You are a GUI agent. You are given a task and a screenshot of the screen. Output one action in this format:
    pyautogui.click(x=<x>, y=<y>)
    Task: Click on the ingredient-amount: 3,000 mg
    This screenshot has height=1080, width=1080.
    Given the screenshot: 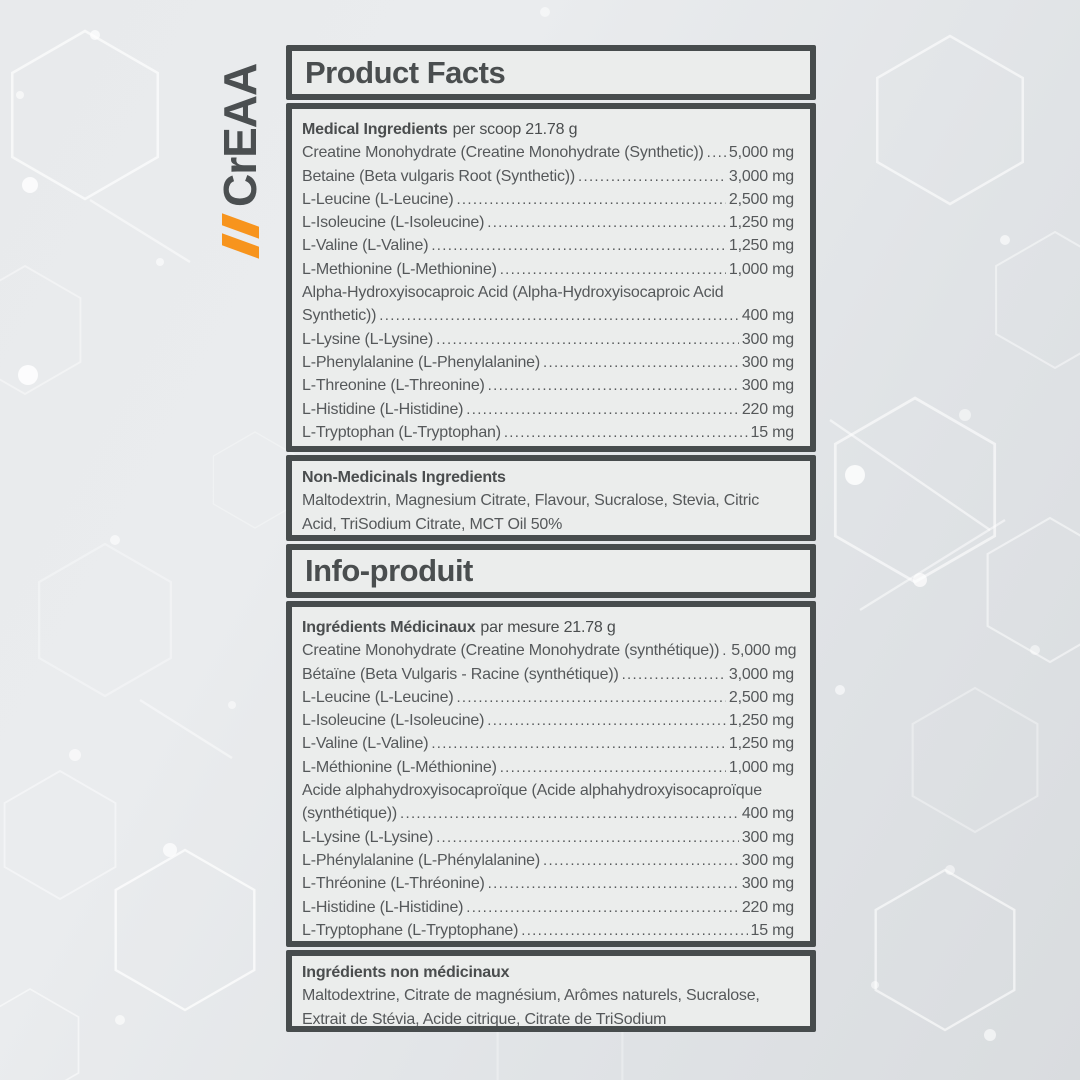 What is the action you would take?
    pyautogui.click(x=761, y=176)
    